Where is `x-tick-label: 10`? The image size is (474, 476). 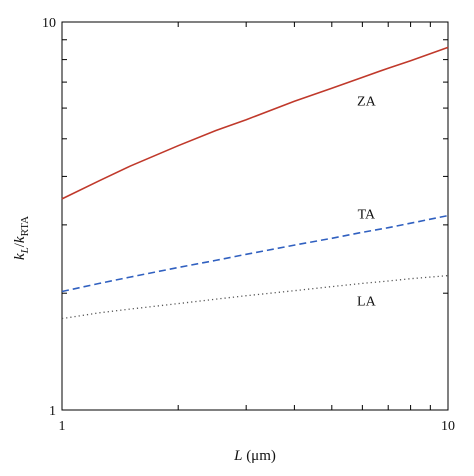
x-tick-label: 10 is located at coordinates (448, 426).